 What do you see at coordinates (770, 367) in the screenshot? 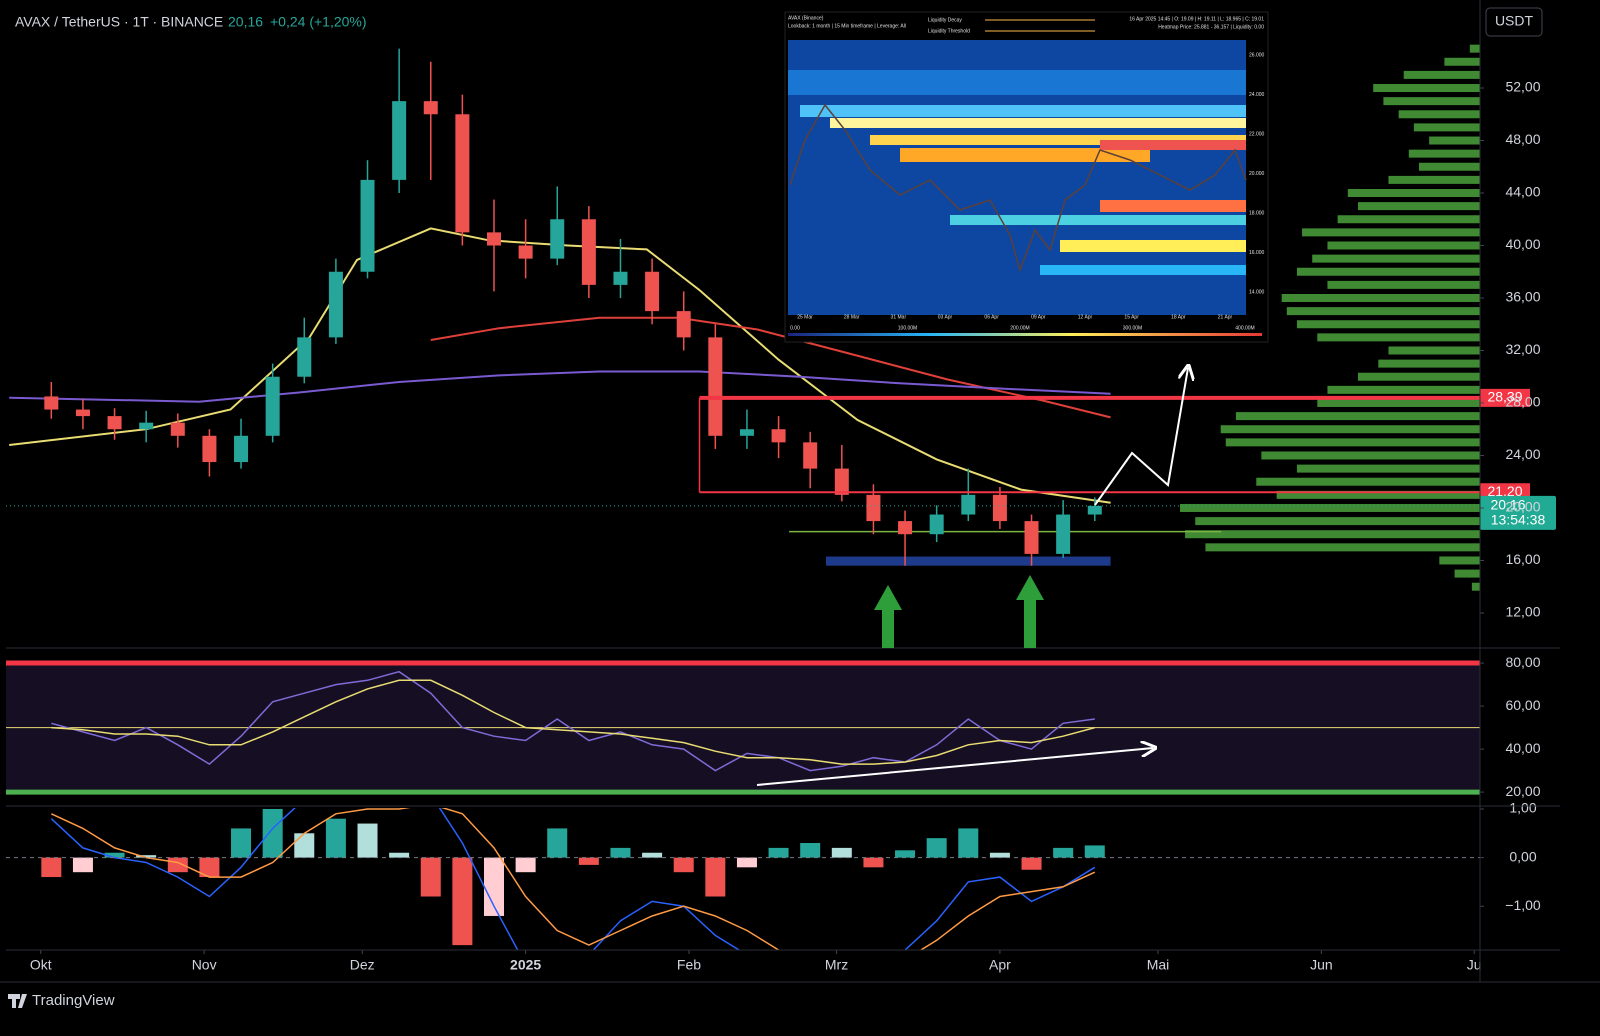
I see `moving-average` at bounding box center [770, 367].